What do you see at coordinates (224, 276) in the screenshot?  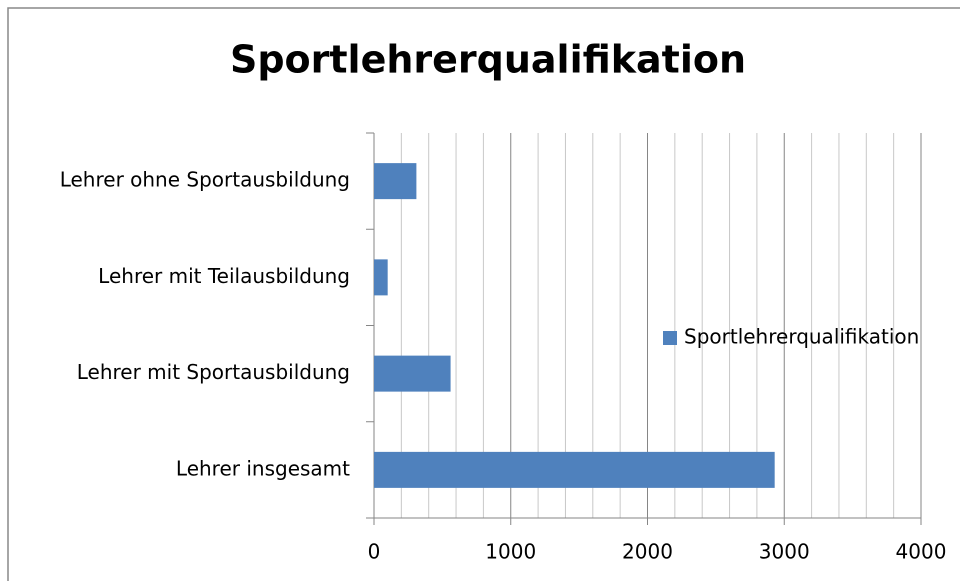 I see `y-tick-label: Lehrer mit Teilausbildung` at bounding box center [224, 276].